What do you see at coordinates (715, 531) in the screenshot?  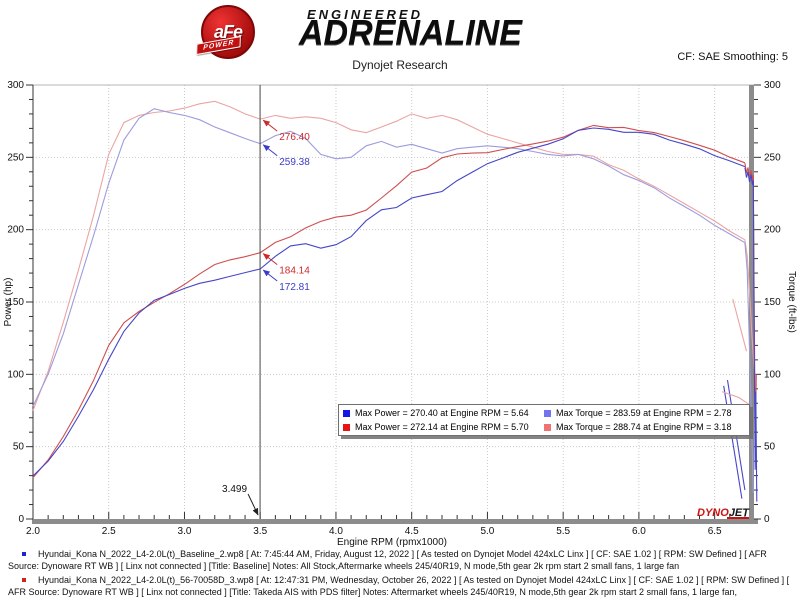 I see `svg-text: 6.5` at bounding box center [715, 531].